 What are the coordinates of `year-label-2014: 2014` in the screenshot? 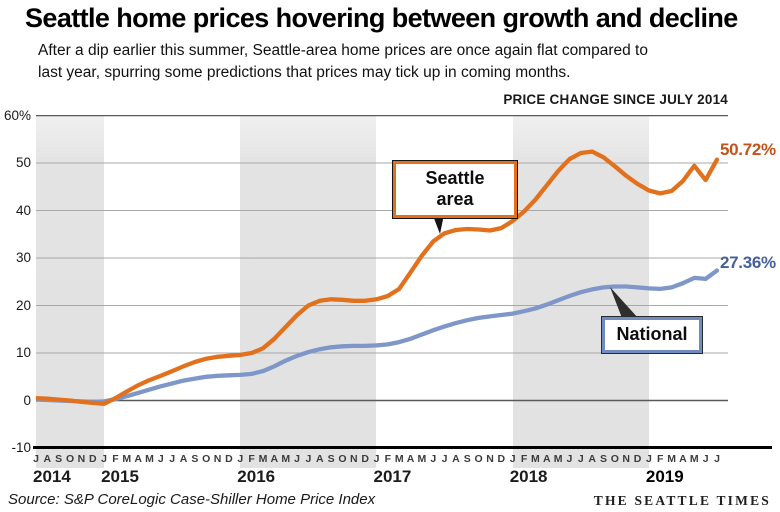 It's located at (52, 476).